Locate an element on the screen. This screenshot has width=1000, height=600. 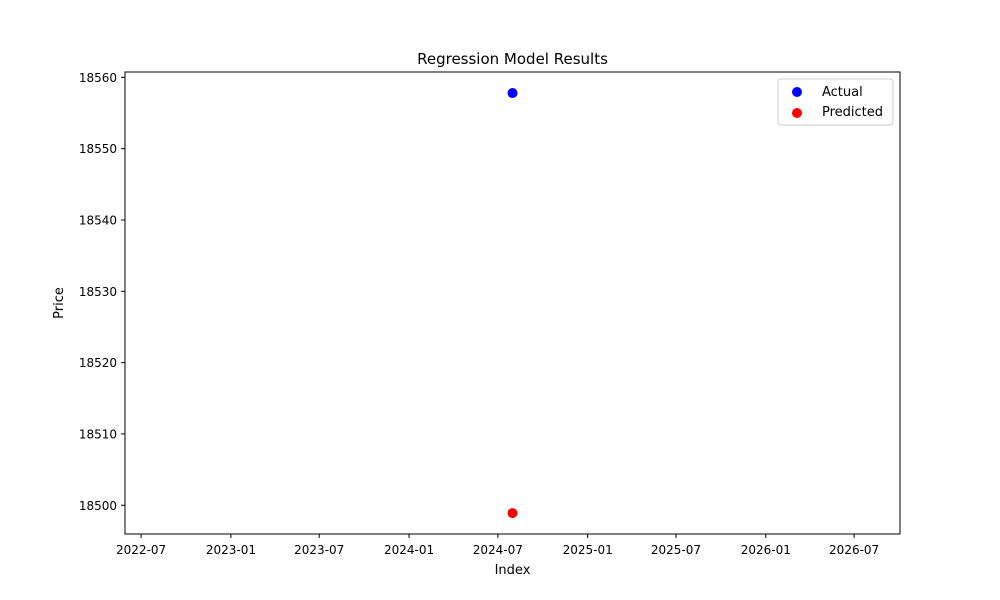
legend: Actual Predicted is located at coordinates (835, 102).